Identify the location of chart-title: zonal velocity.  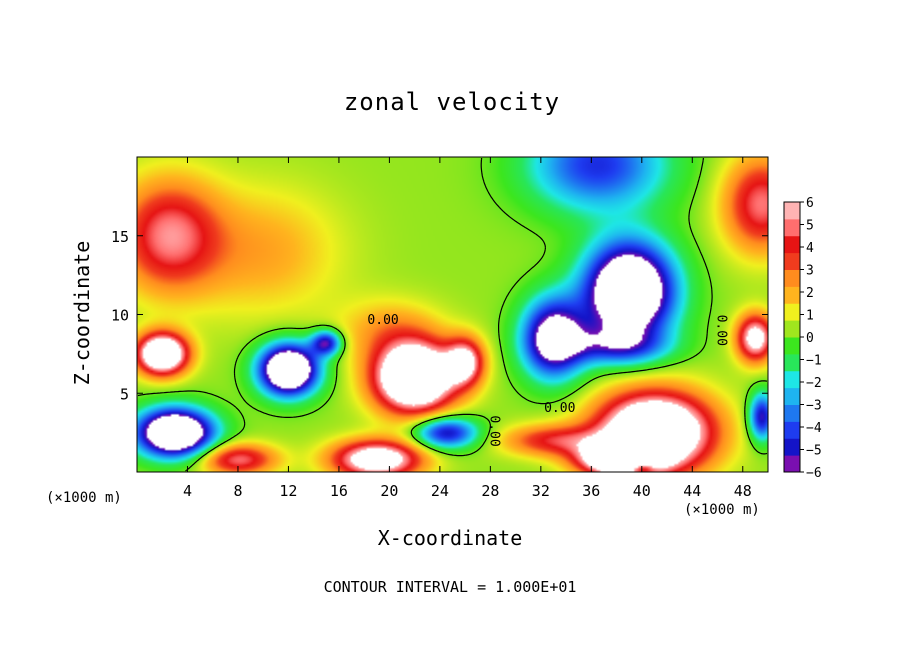
(452, 102).